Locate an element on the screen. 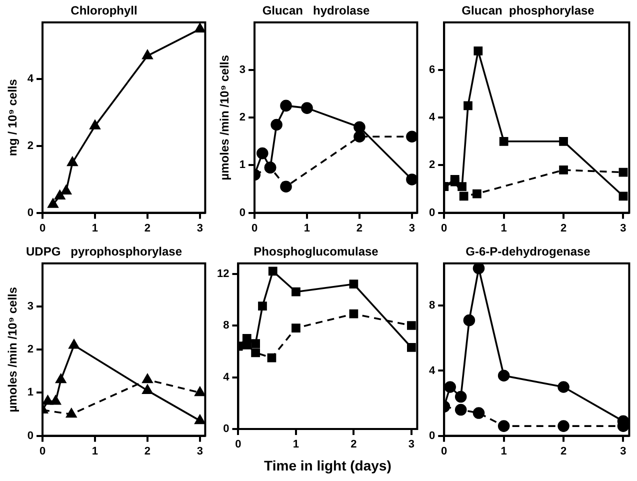 Image resolution: width=637 pixels, height=481 pixels. chart-title: Glucan hydrolase is located at coordinates (316, 11).